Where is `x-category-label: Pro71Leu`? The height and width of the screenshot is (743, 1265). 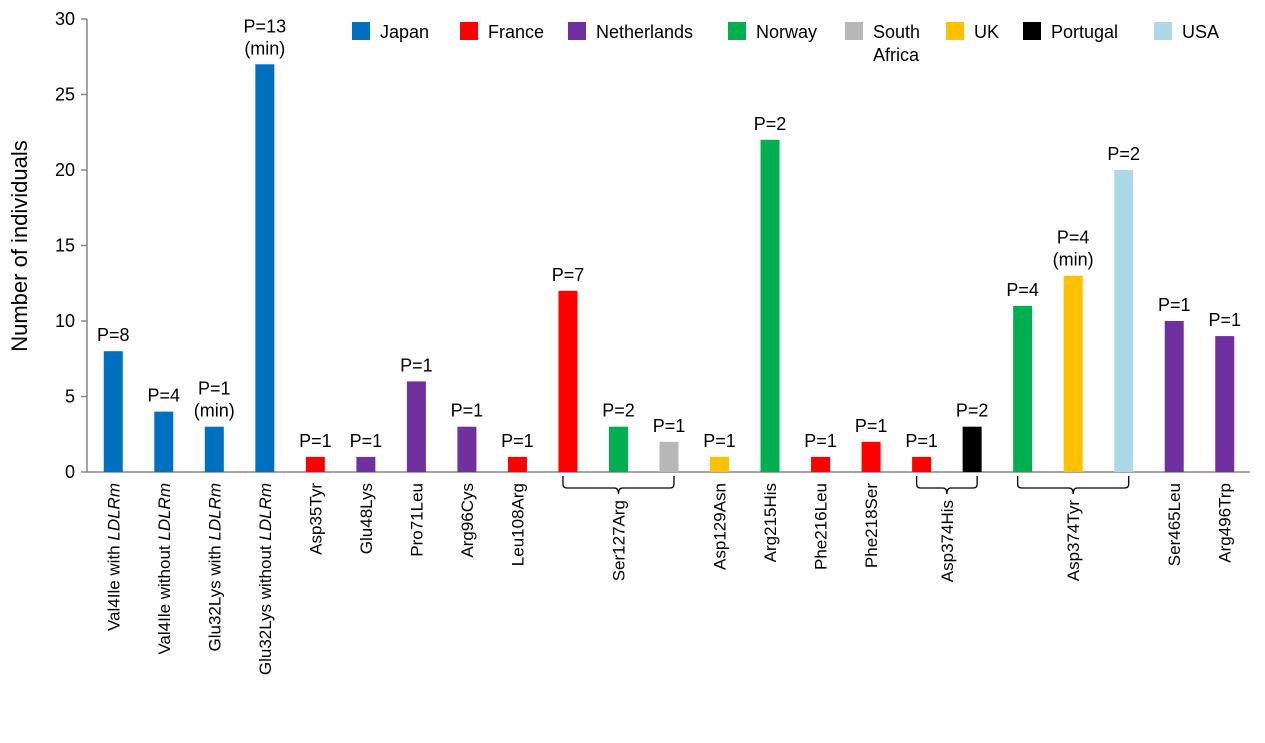
x-category-label: Pro71Leu is located at coordinates (416, 520).